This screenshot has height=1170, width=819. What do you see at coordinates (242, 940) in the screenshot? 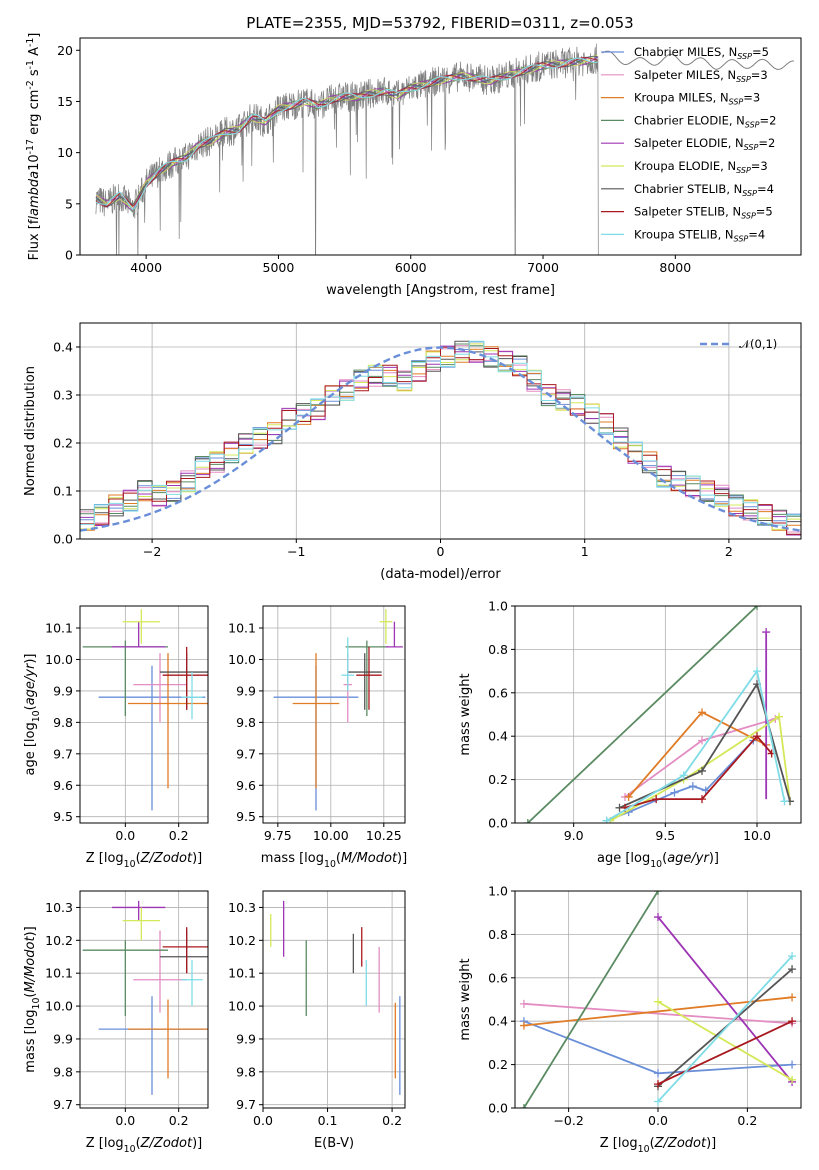
I see `y-tick-label: 10.2` at bounding box center [242, 940].